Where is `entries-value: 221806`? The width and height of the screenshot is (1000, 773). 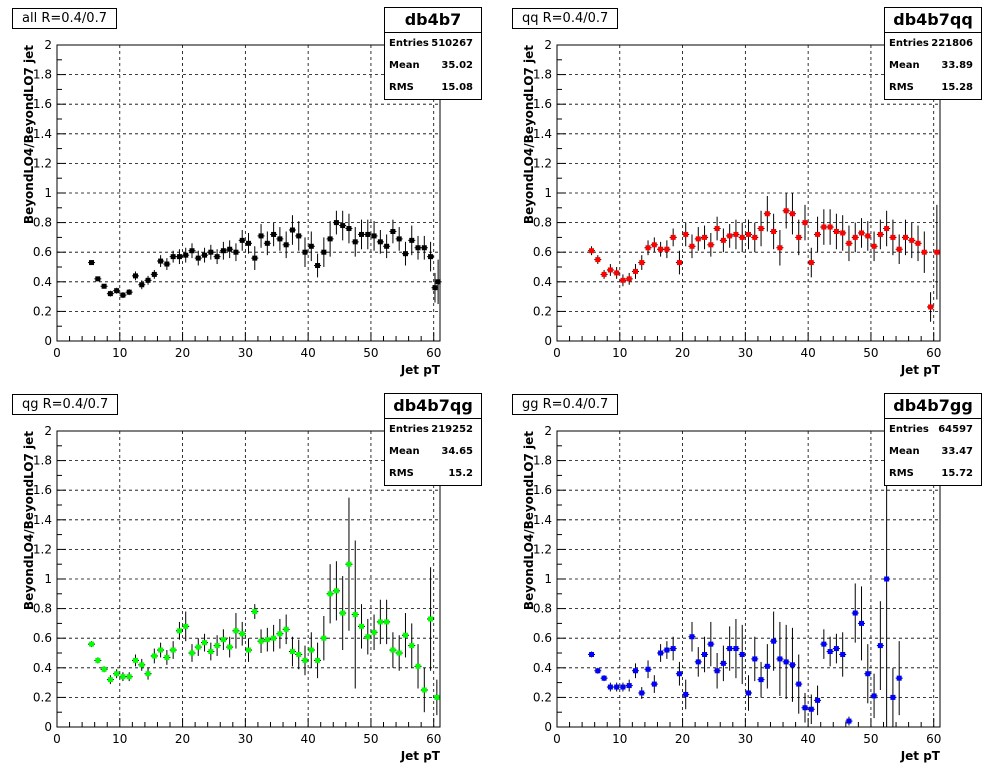
entries-value: 221806 is located at coordinates (952, 43).